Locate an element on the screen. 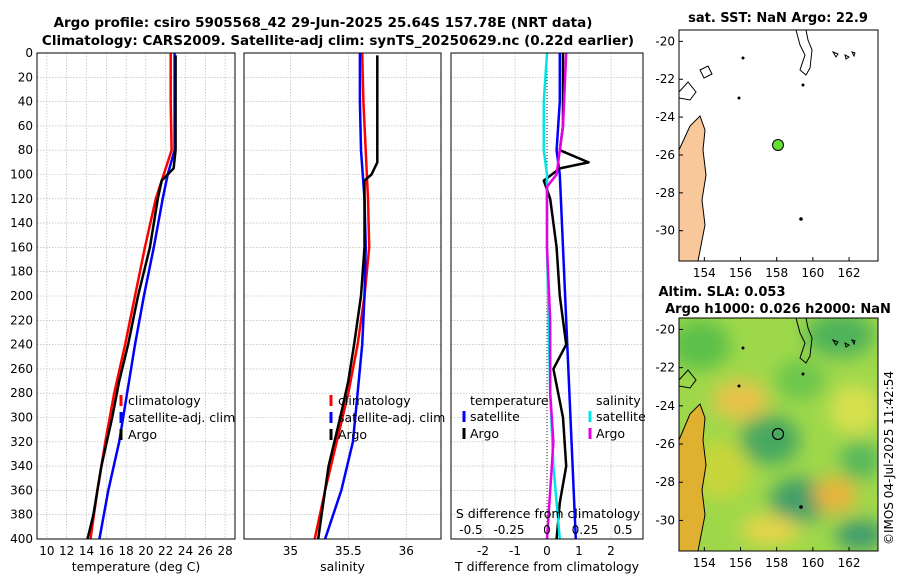  x-tick-label: 2 is located at coordinates (611, 551).